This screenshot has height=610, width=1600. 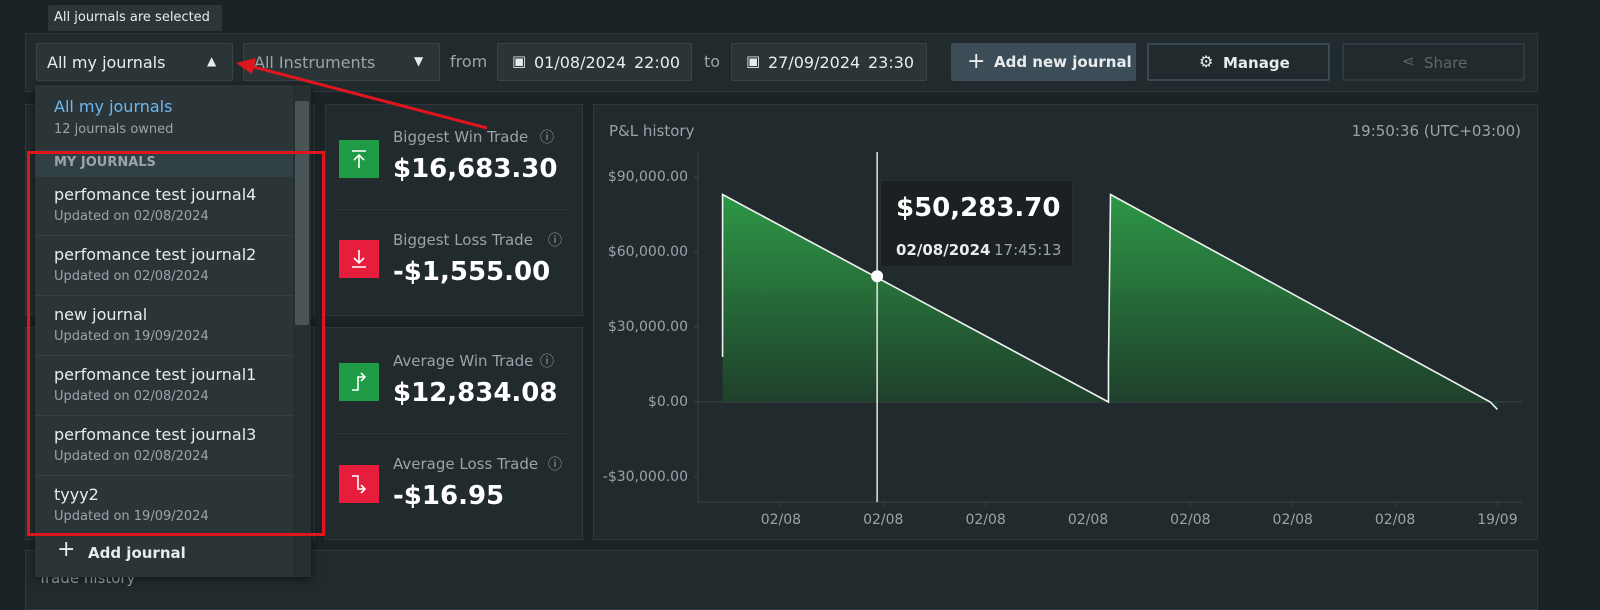 What do you see at coordinates (648, 327) in the screenshot?
I see `y-tick-label: $30,000.00` at bounding box center [648, 327].